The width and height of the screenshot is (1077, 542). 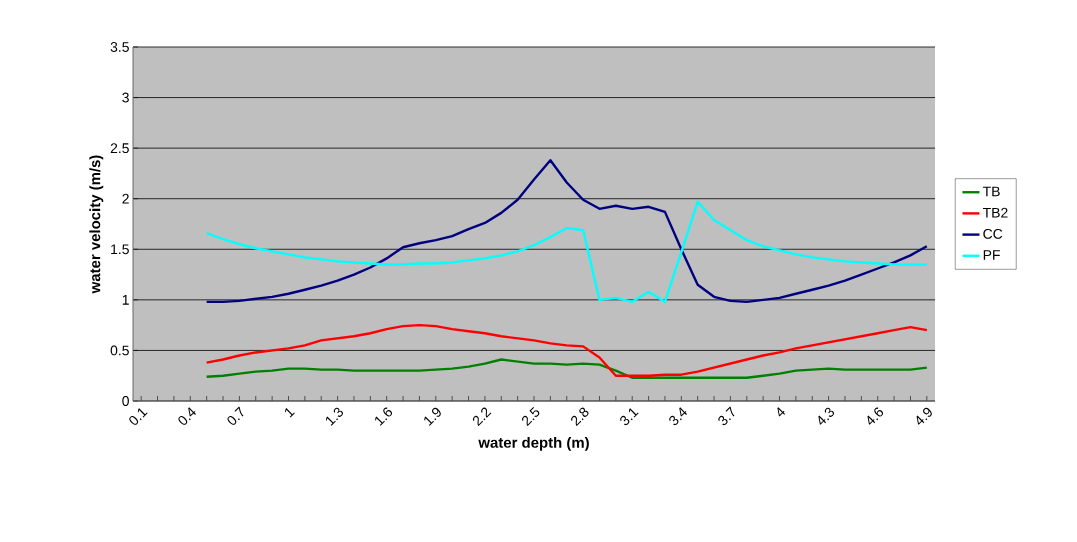 I want to click on y-tick-label: 3.5, so click(x=119, y=47).